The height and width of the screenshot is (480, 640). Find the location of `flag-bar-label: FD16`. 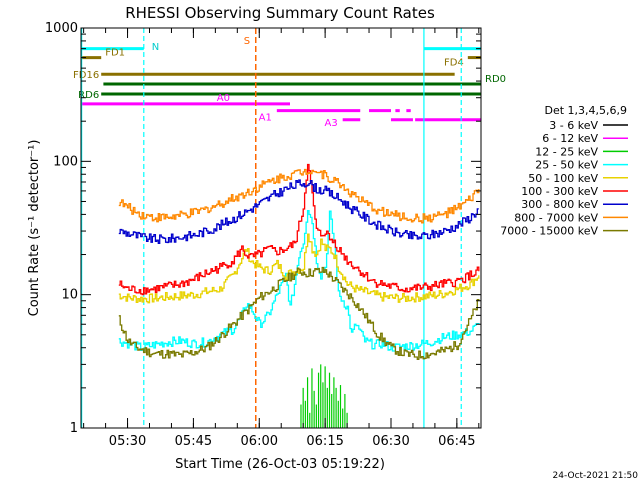

flag-bar-label: FD16 is located at coordinates (86, 75).